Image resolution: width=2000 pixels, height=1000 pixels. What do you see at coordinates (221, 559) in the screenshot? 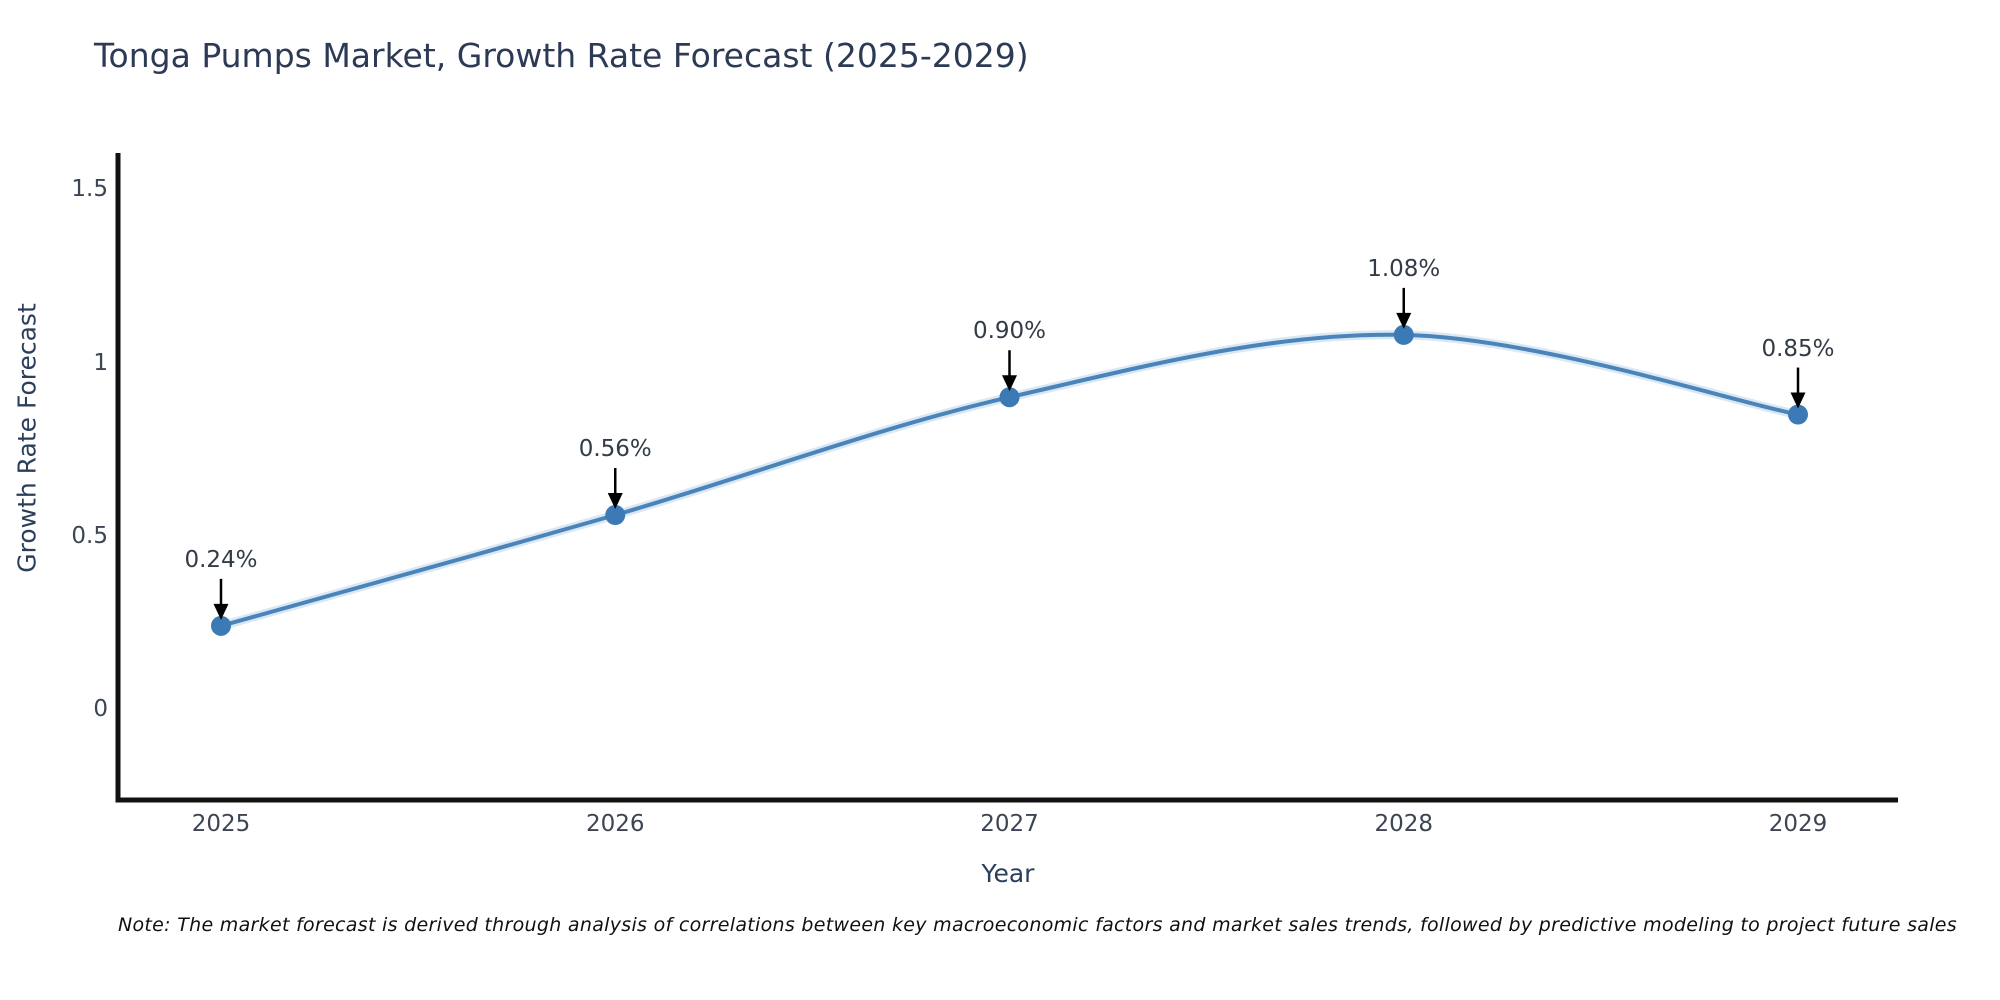
I see `point-annotation: 0.24%` at bounding box center [221, 559].